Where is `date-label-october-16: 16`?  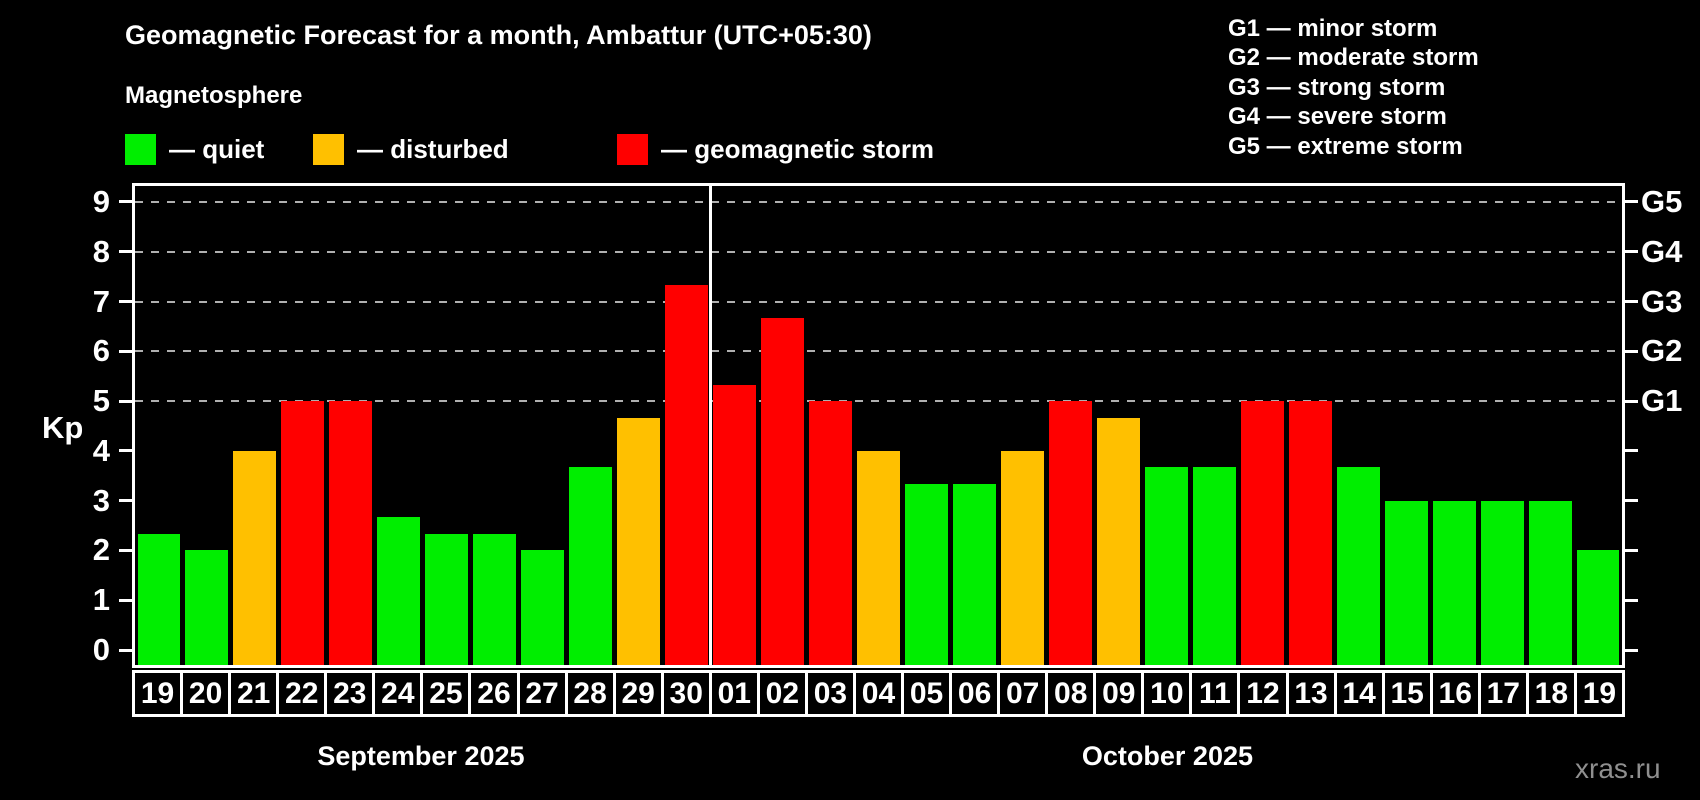 date-label-october-16: 16 is located at coordinates (1455, 693).